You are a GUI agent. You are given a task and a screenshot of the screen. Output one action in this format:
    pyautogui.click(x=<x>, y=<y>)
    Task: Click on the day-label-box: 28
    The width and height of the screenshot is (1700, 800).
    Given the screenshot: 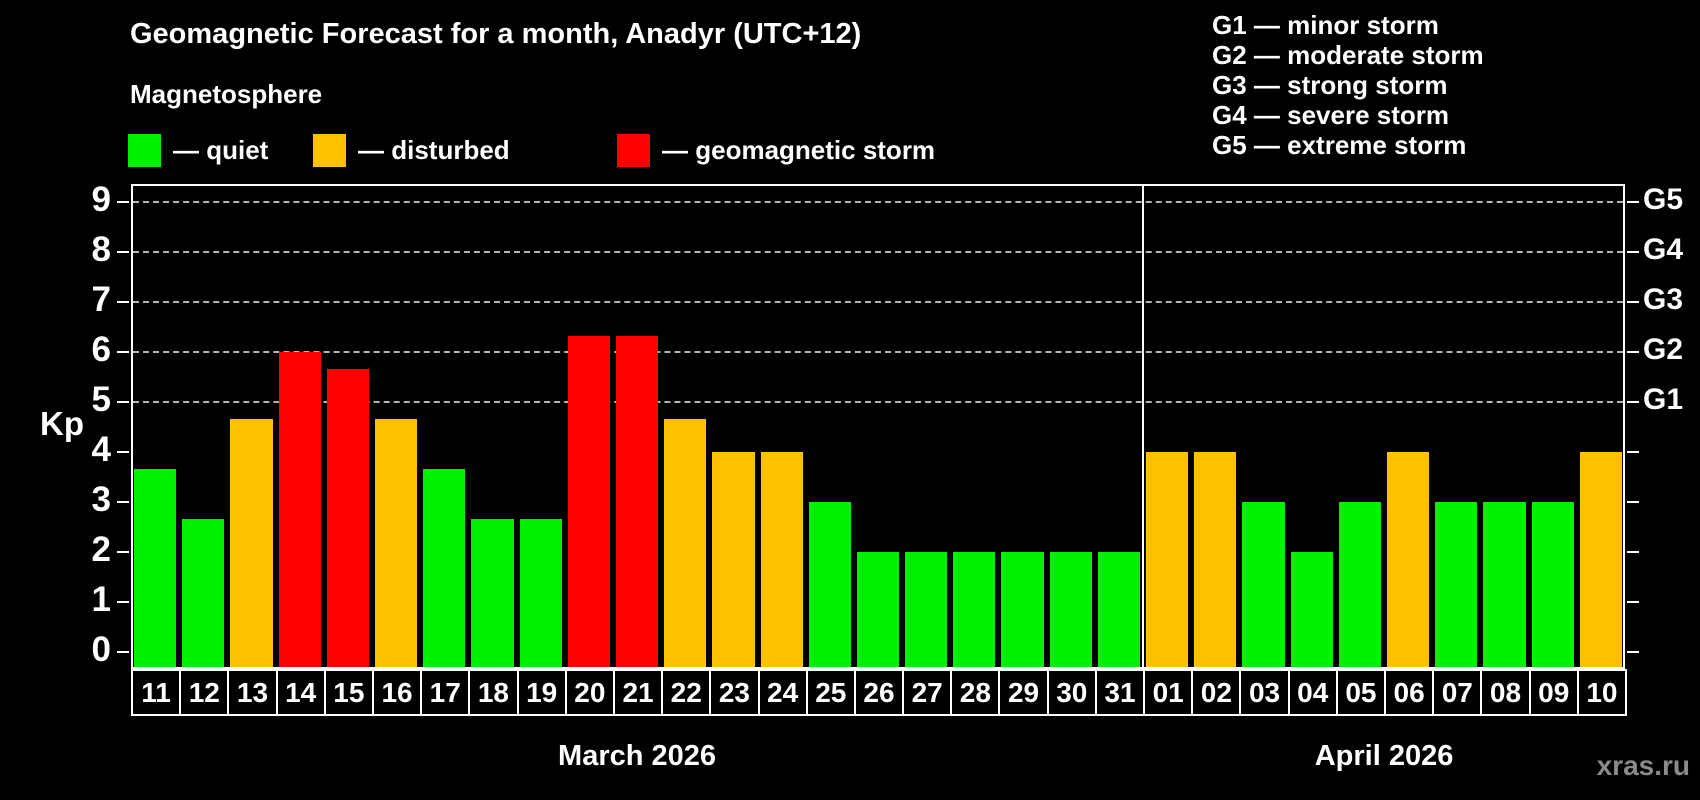 What is the action you would take?
    pyautogui.click(x=975, y=692)
    